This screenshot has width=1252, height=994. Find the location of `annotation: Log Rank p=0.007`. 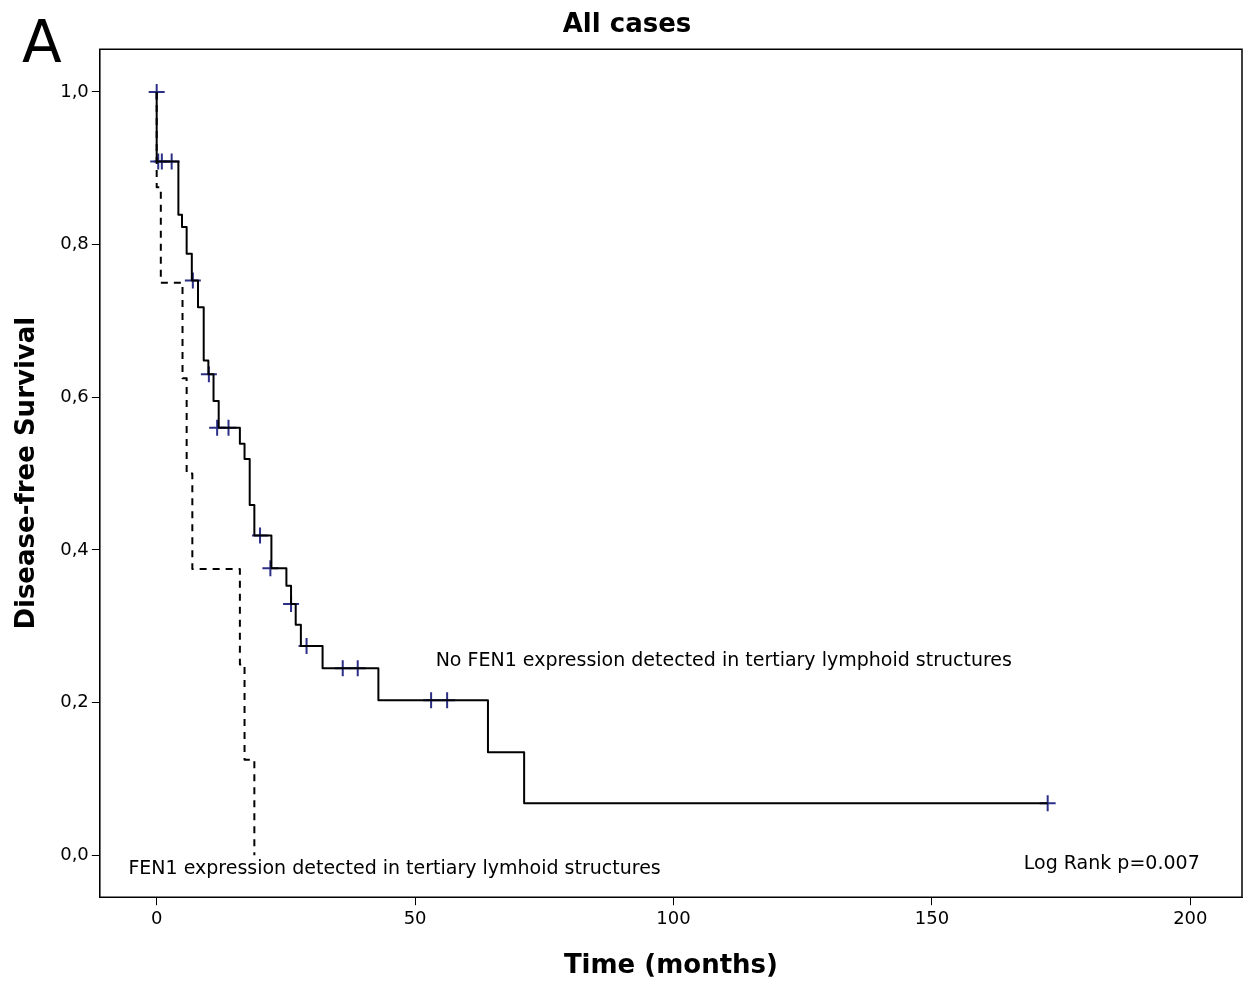

annotation: Log Rank p=0.007 is located at coordinates (1111, 862).